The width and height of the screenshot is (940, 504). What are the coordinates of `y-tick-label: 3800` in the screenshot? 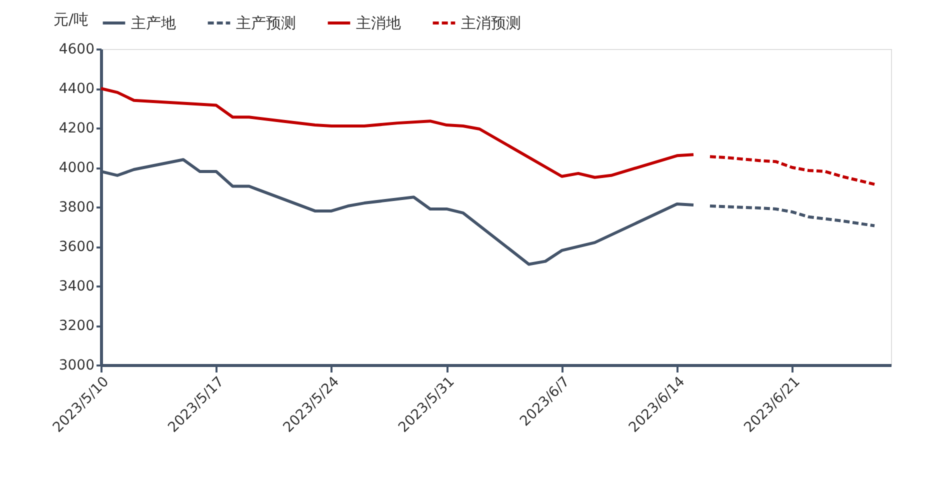 It's located at (76, 208).